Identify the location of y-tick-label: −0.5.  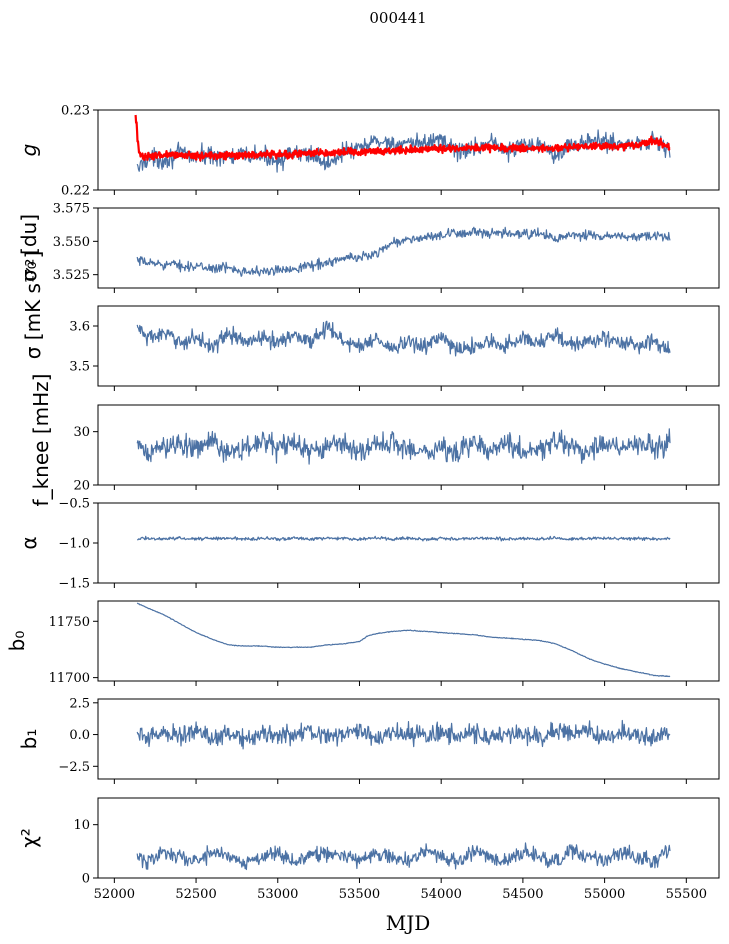
(74, 504).